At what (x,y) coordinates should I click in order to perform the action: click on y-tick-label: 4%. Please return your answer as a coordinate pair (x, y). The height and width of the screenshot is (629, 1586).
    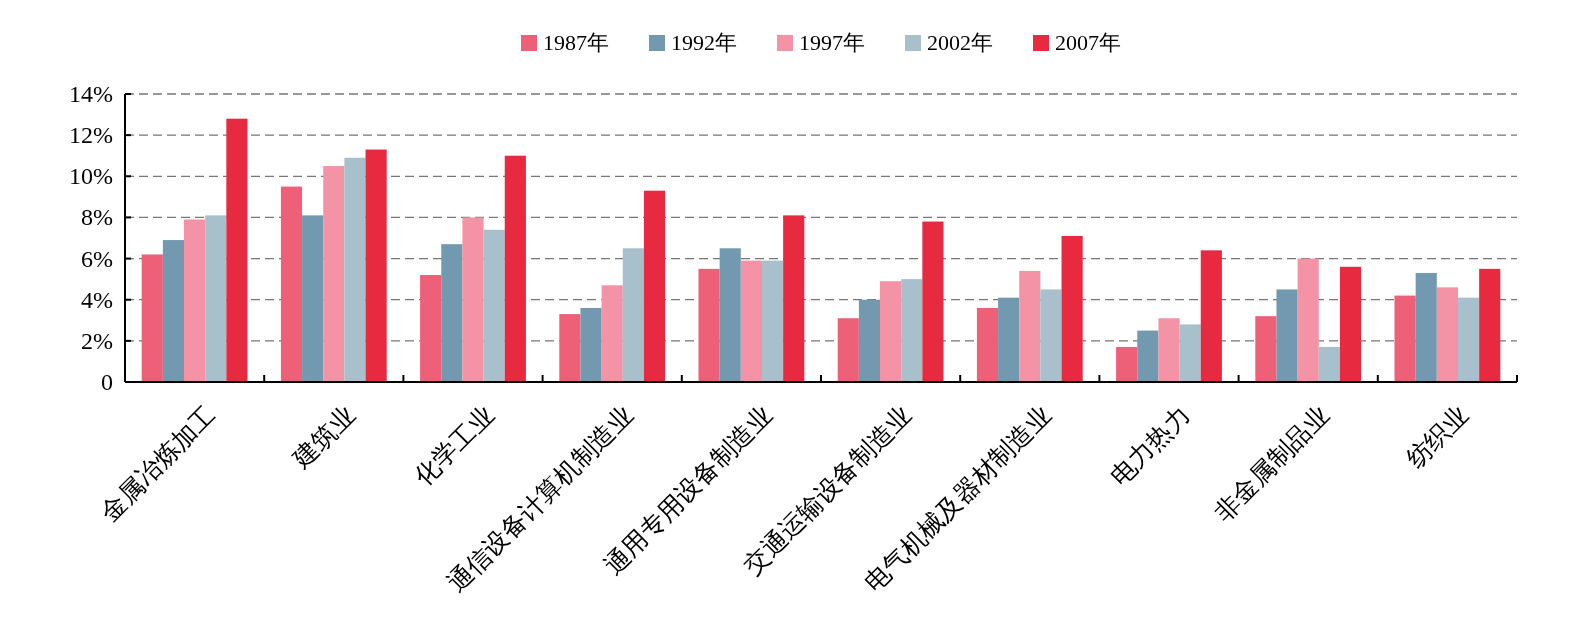
    Looking at the image, I should click on (97, 299).